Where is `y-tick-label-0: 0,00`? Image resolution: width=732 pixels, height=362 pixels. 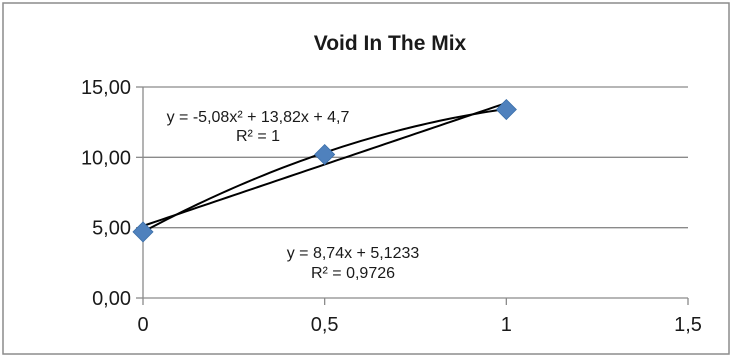
y-tick-label-0: 0,00 is located at coordinates (111, 299).